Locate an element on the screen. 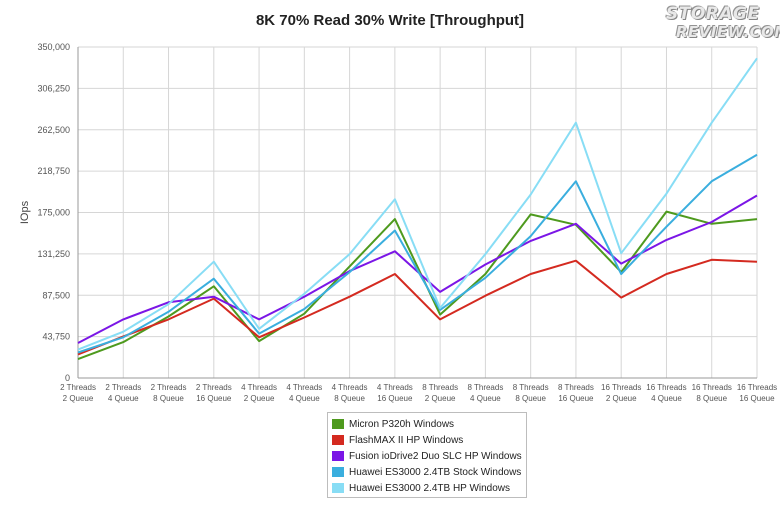 The width and height of the screenshot is (780, 516). legend-label: Huawei ES3000 2.4TB HP Windows is located at coordinates (430, 488).